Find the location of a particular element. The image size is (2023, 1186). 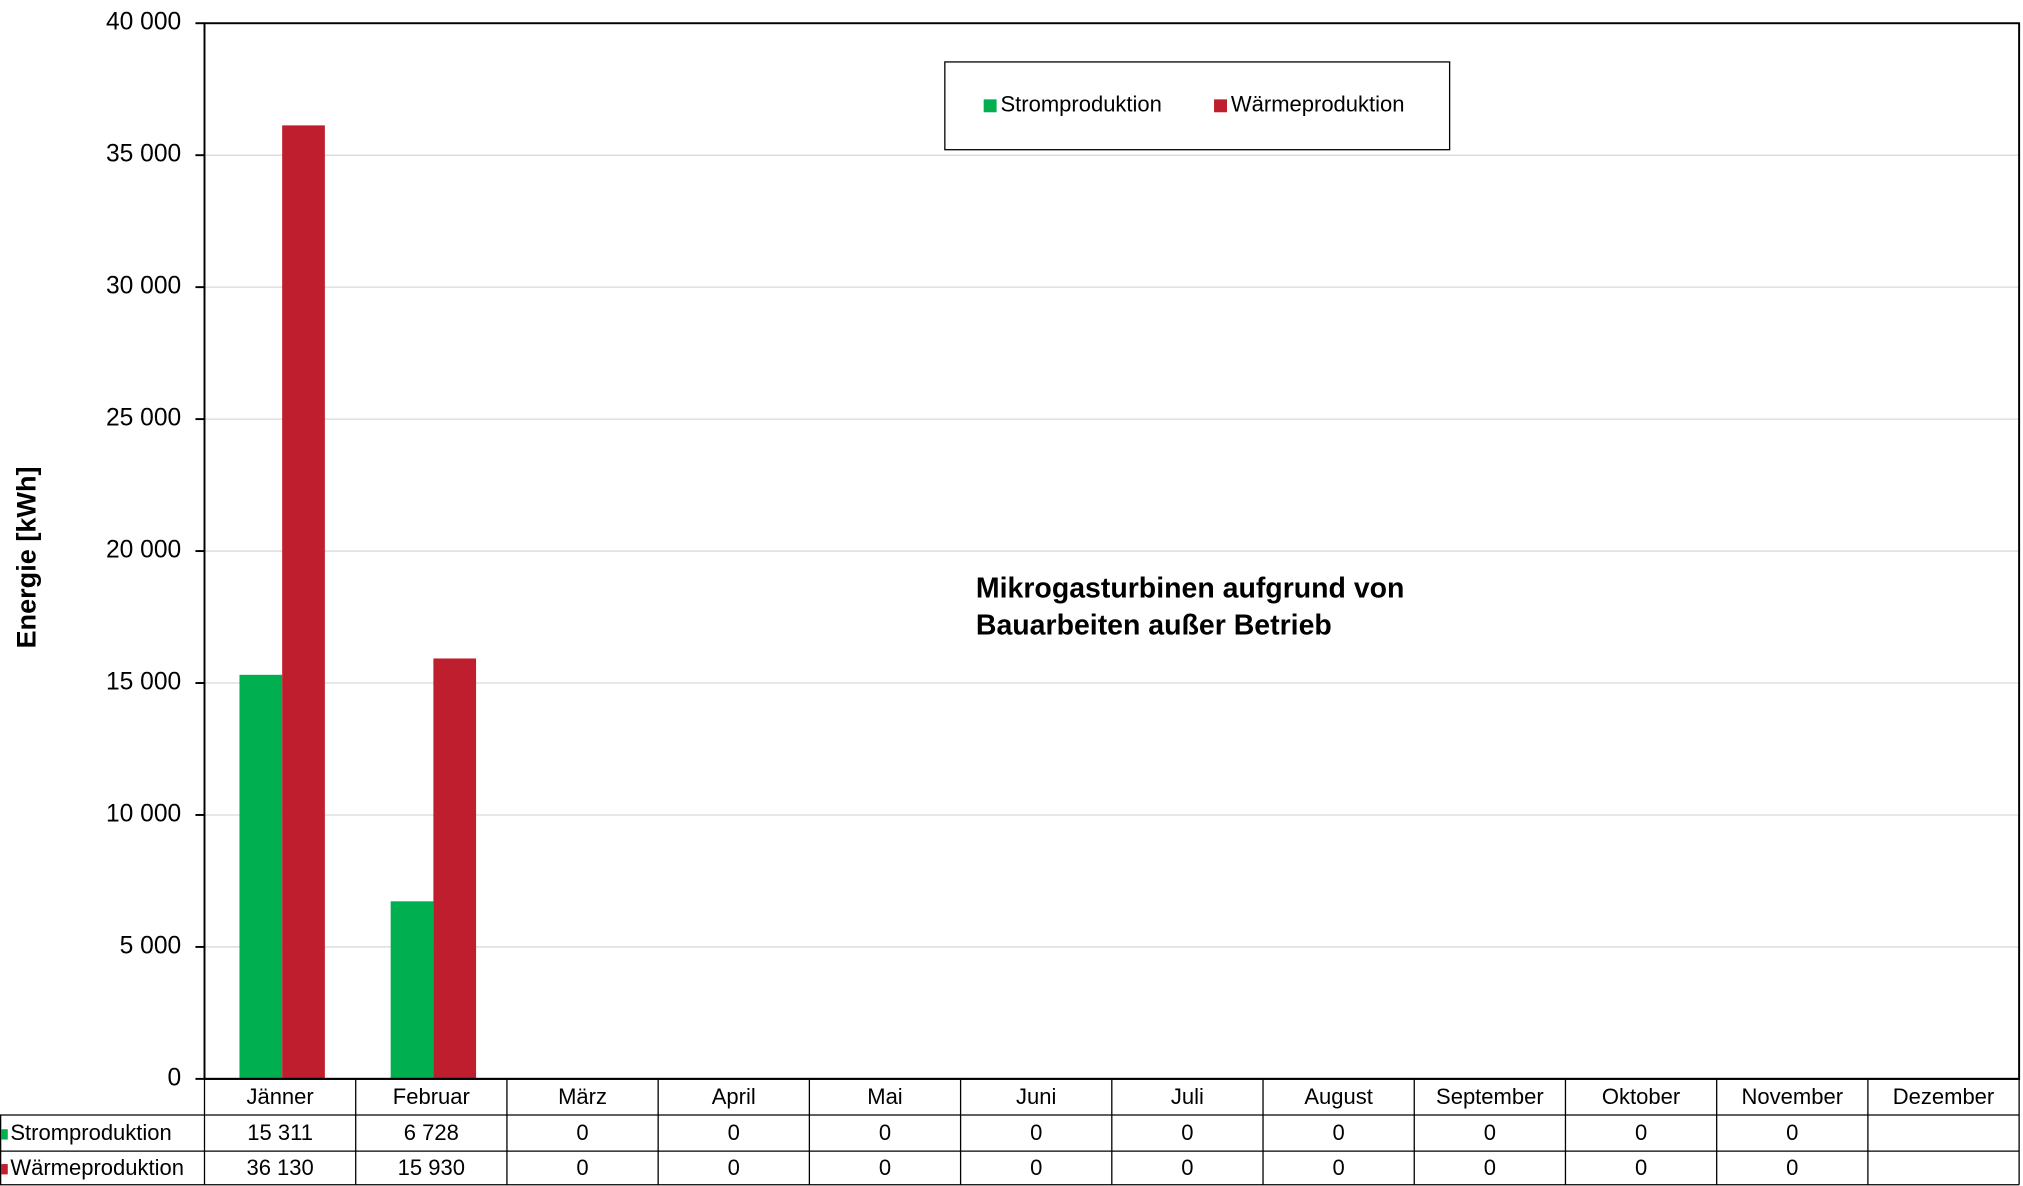

annotation: Bauarbeiten außer Betrieb is located at coordinates (1154, 626).